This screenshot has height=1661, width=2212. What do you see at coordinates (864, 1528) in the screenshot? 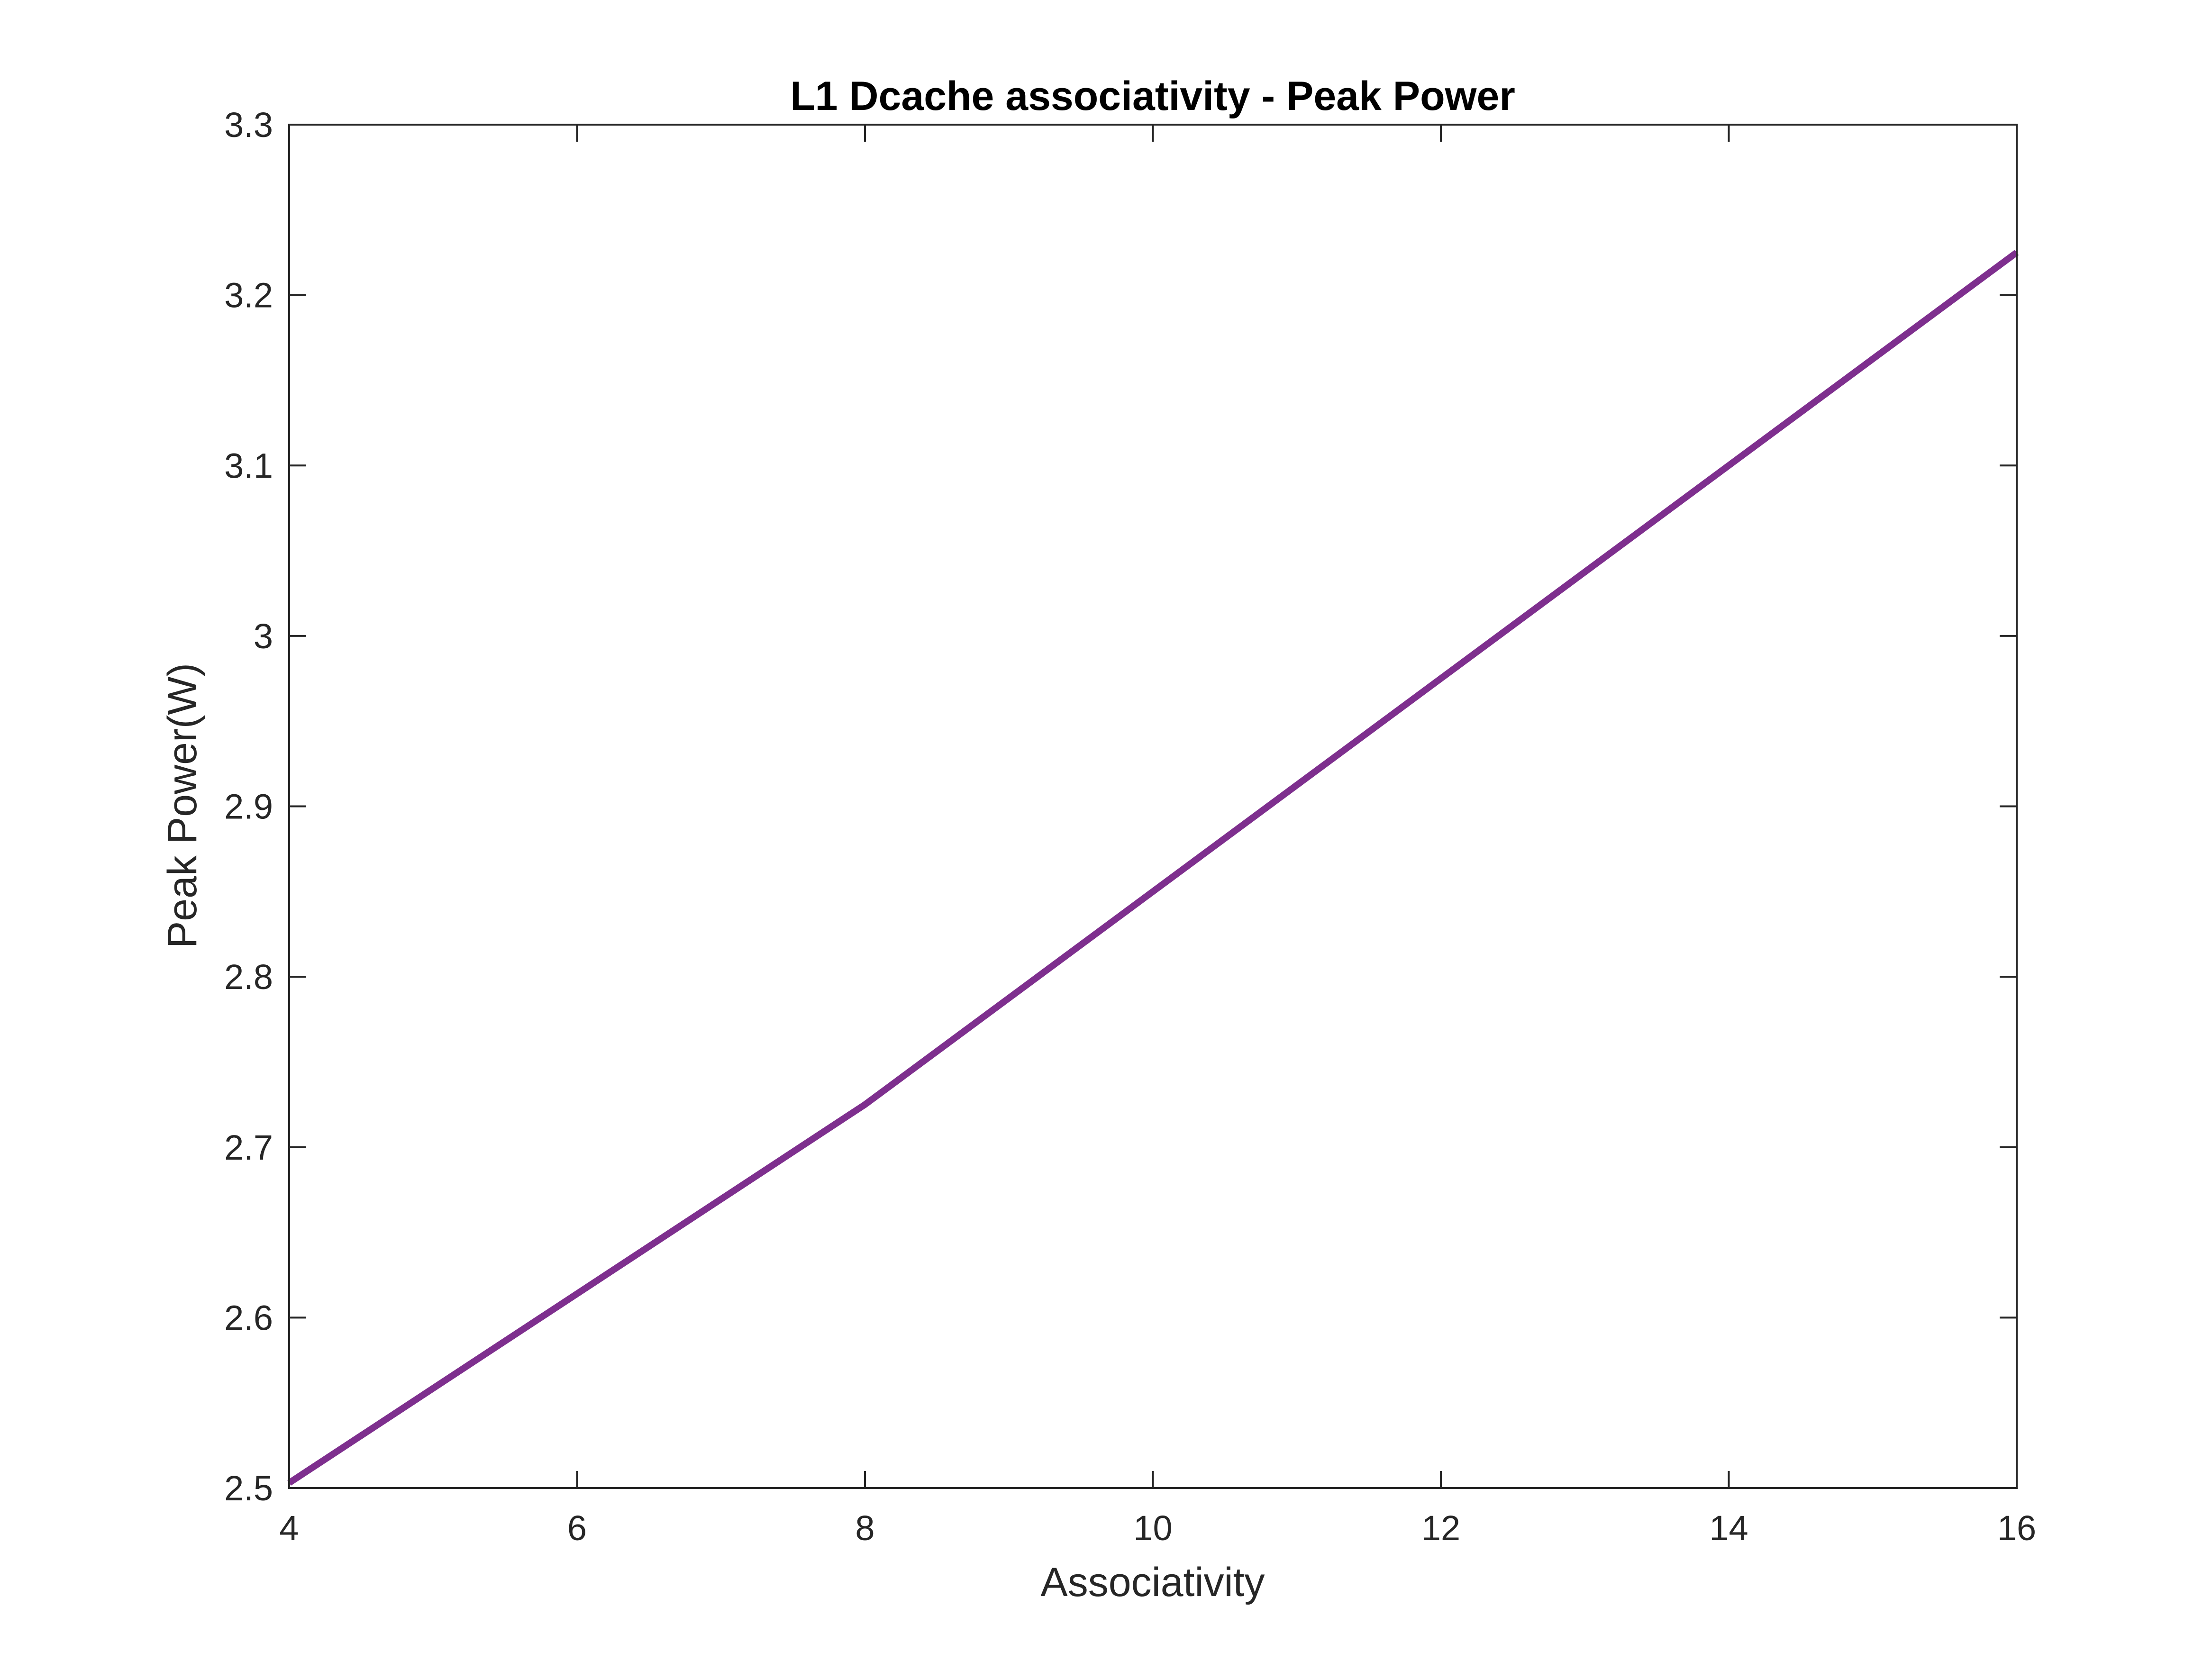
I see `x-tick-label: 8` at bounding box center [864, 1528].